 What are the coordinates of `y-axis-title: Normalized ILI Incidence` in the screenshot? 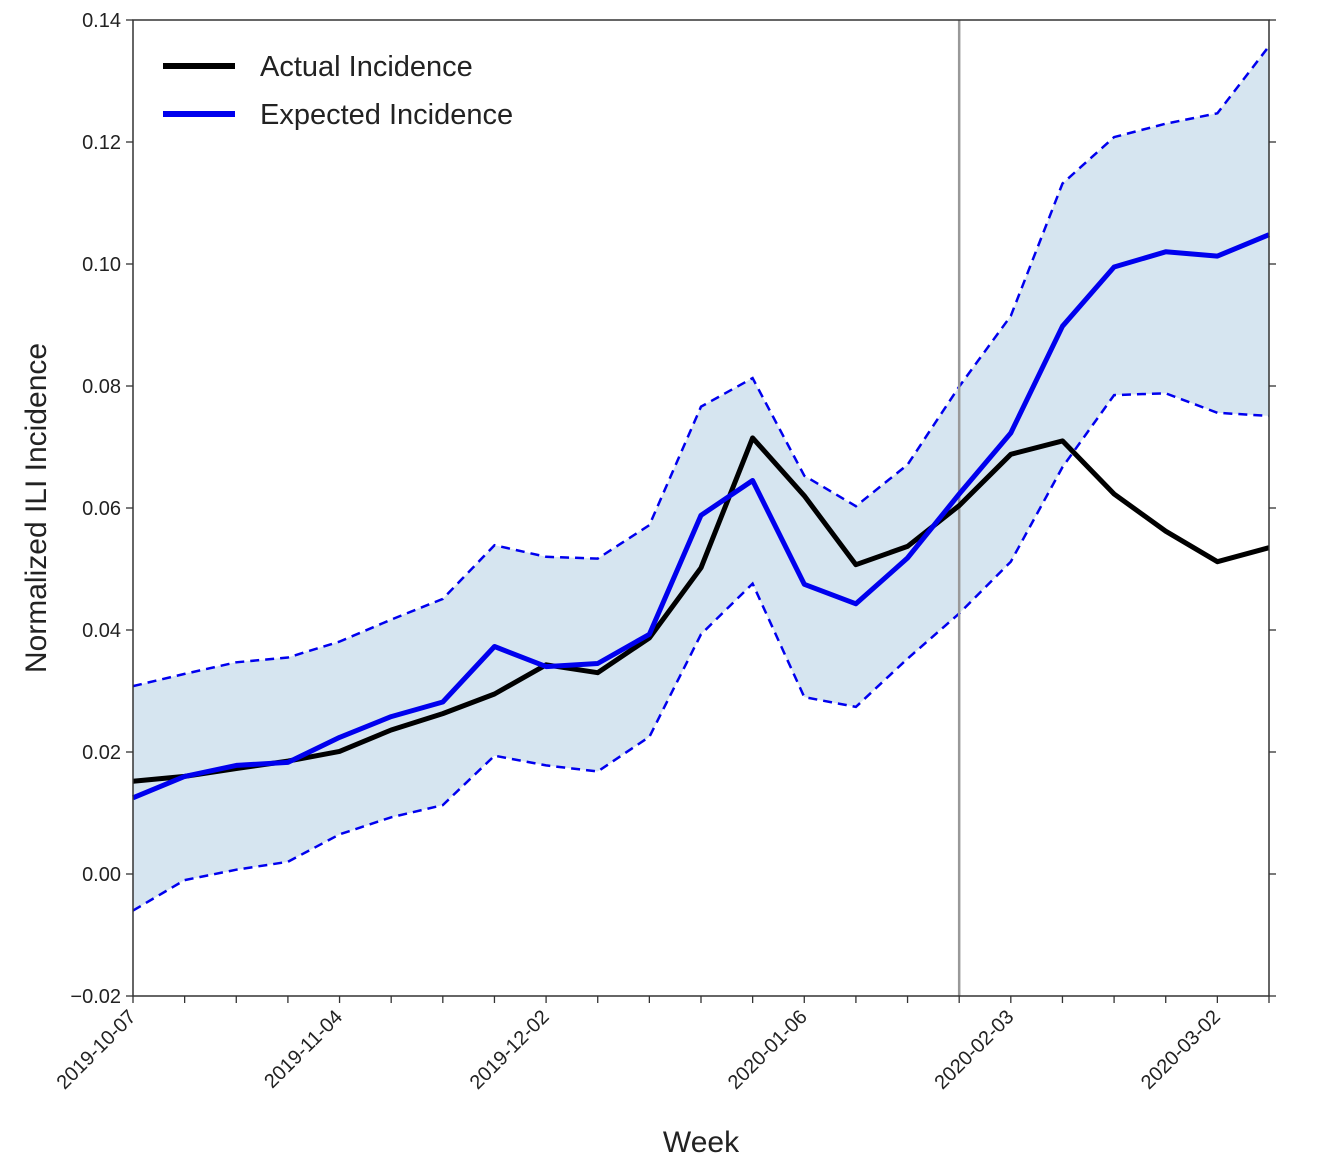 It's located at (36, 508).